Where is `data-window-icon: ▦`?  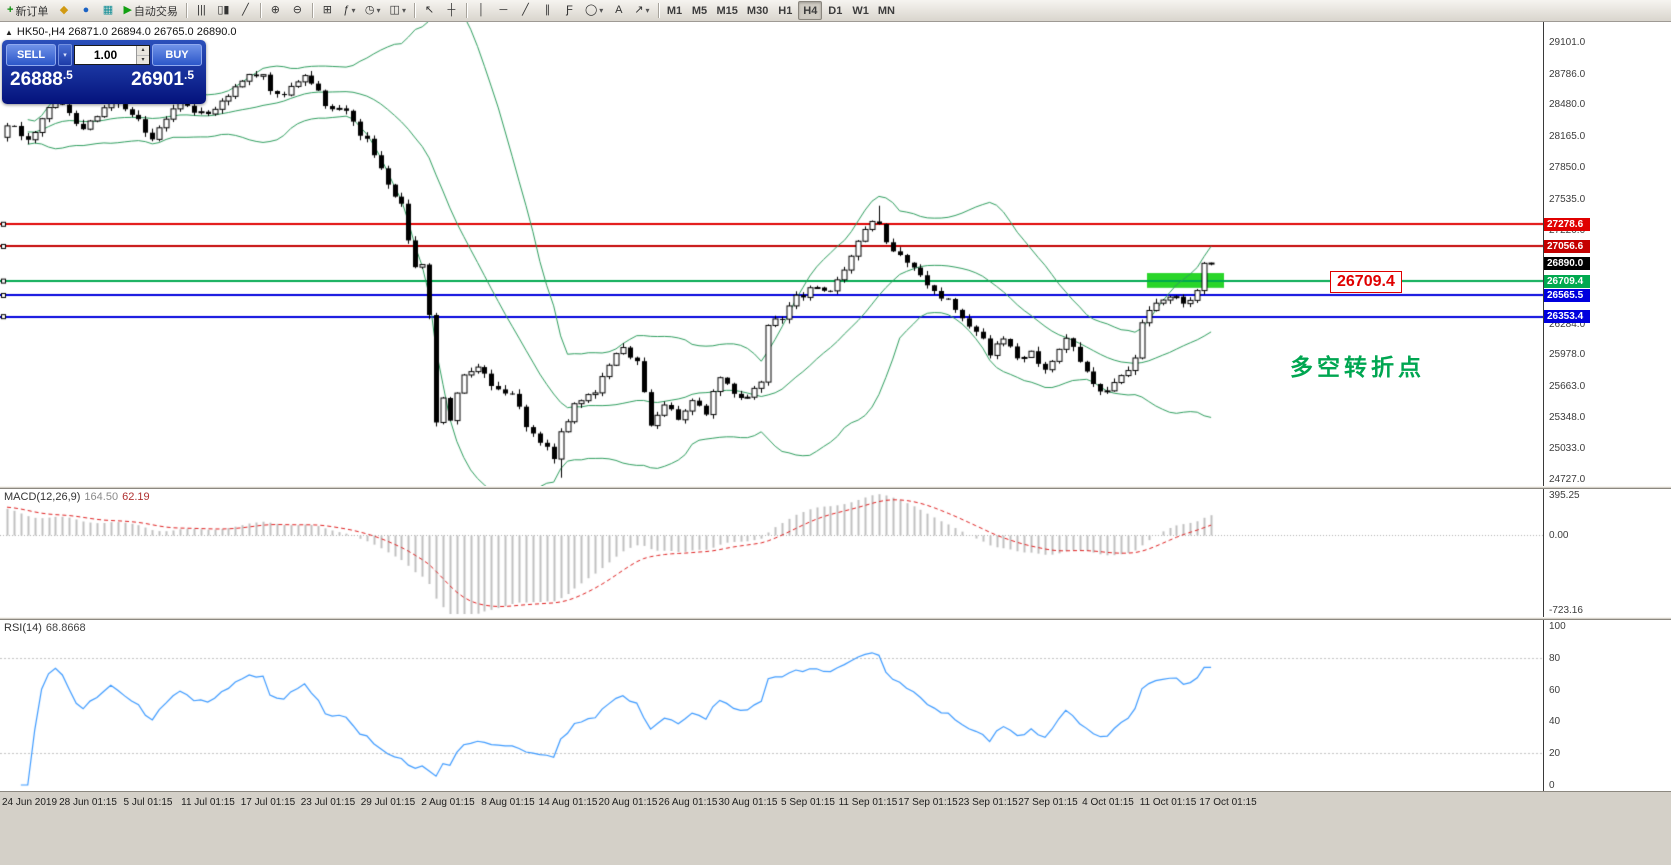 data-window-icon: ▦ is located at coordinates (108, 10).